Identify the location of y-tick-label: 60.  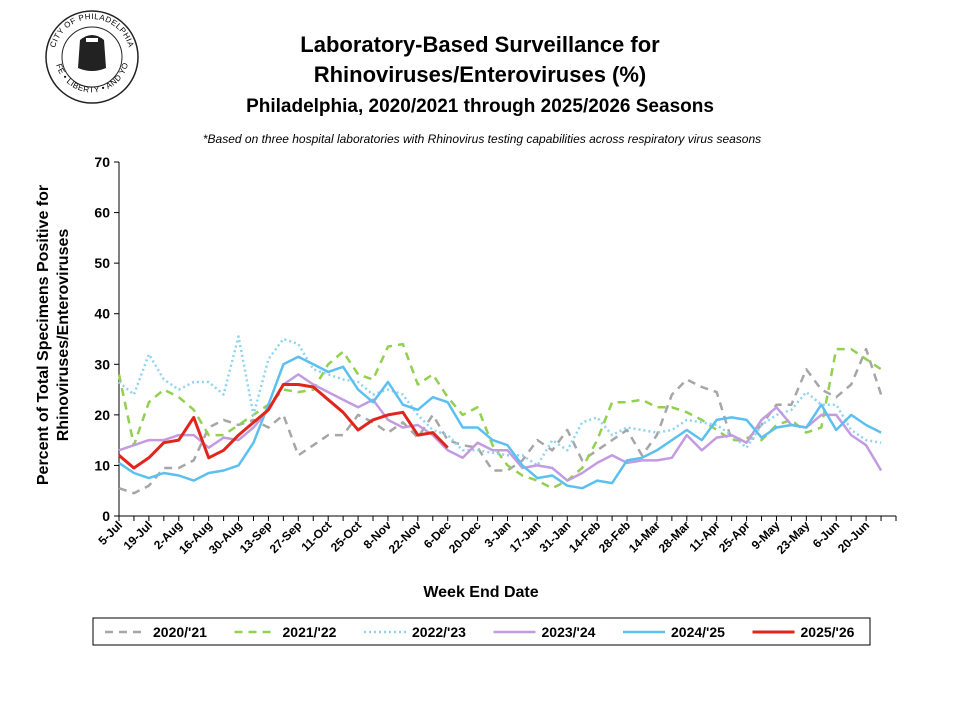
(102, 213).